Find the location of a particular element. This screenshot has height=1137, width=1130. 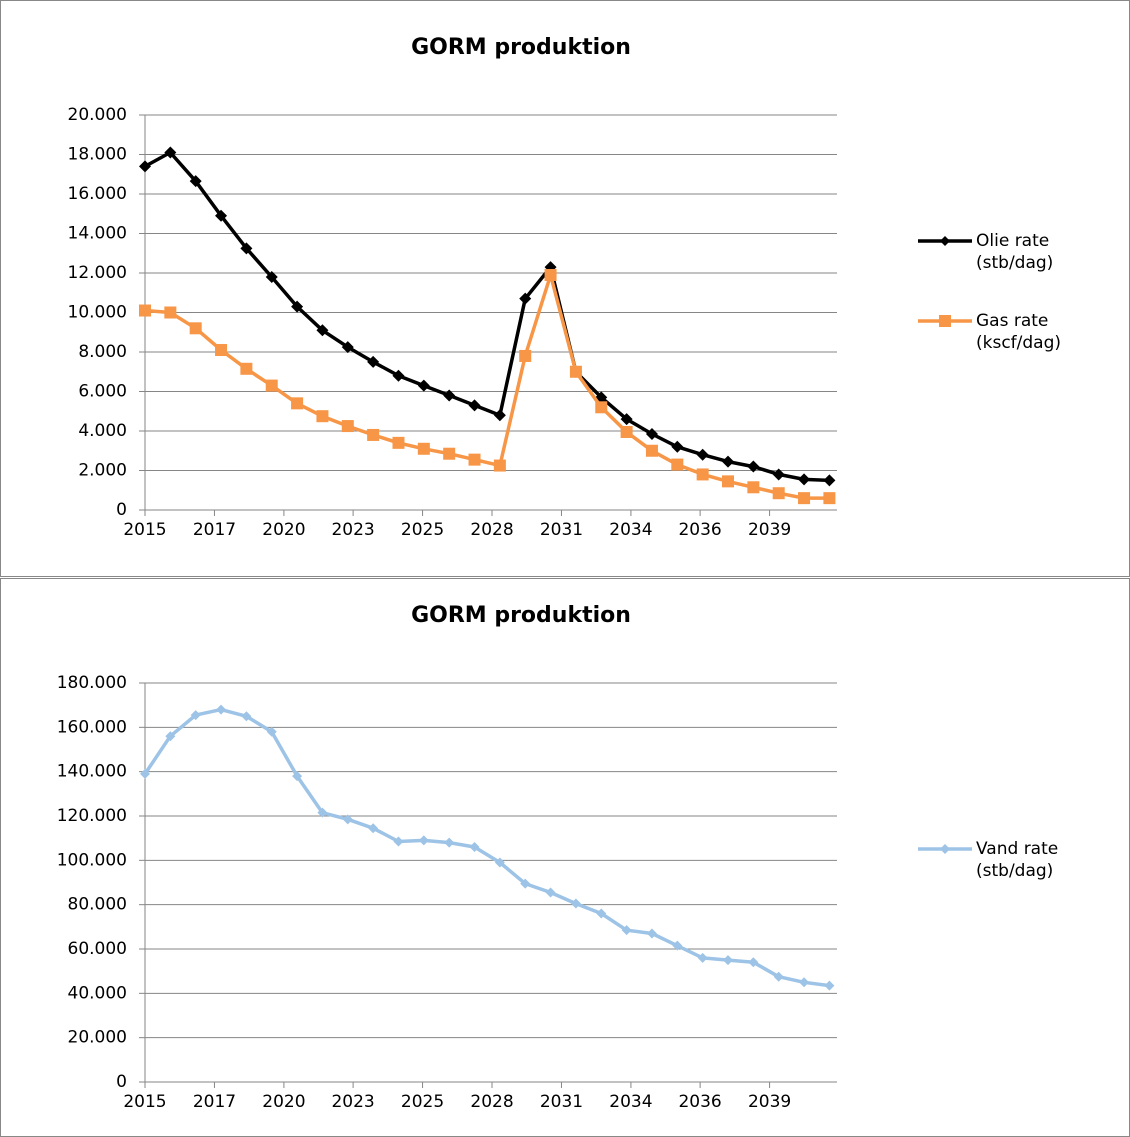

y-tick-label: 16.000 is located at coordinates (97, 194).